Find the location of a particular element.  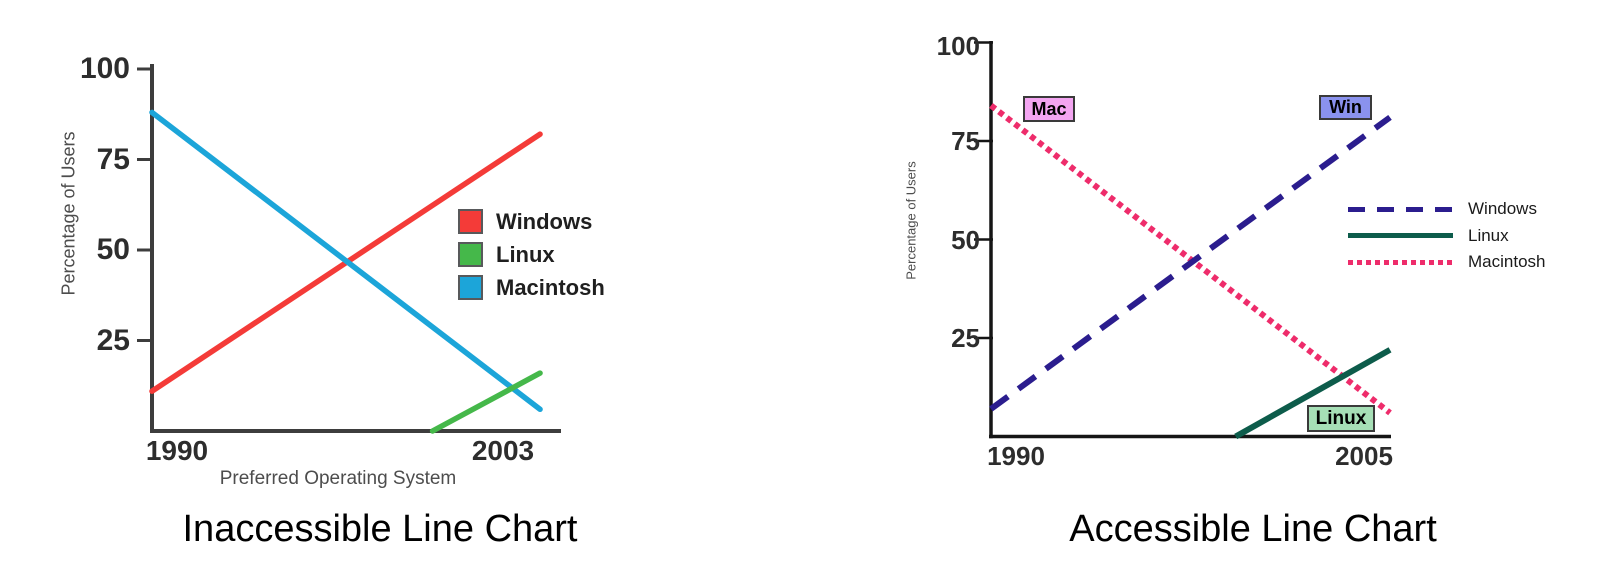

win-line-label: Win is located at coordinates (1345, 107).